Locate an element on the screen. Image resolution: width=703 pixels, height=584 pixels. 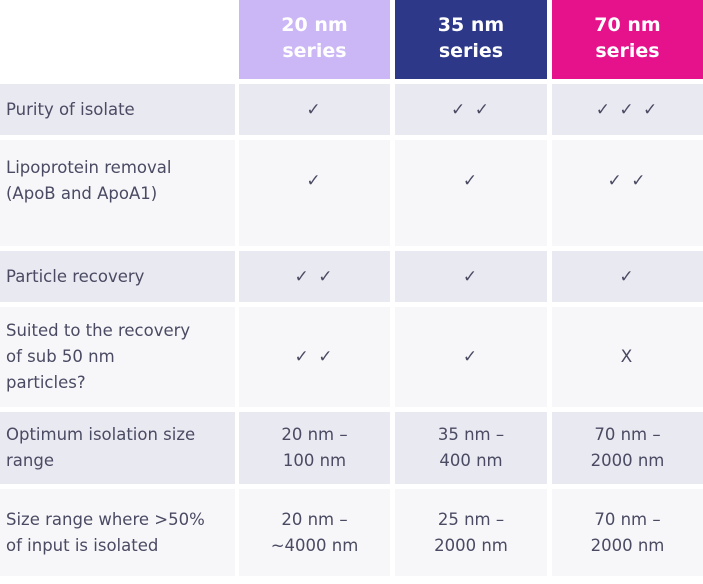
column-header-35nm: 35 nm series is located at coordinates (471, 39).